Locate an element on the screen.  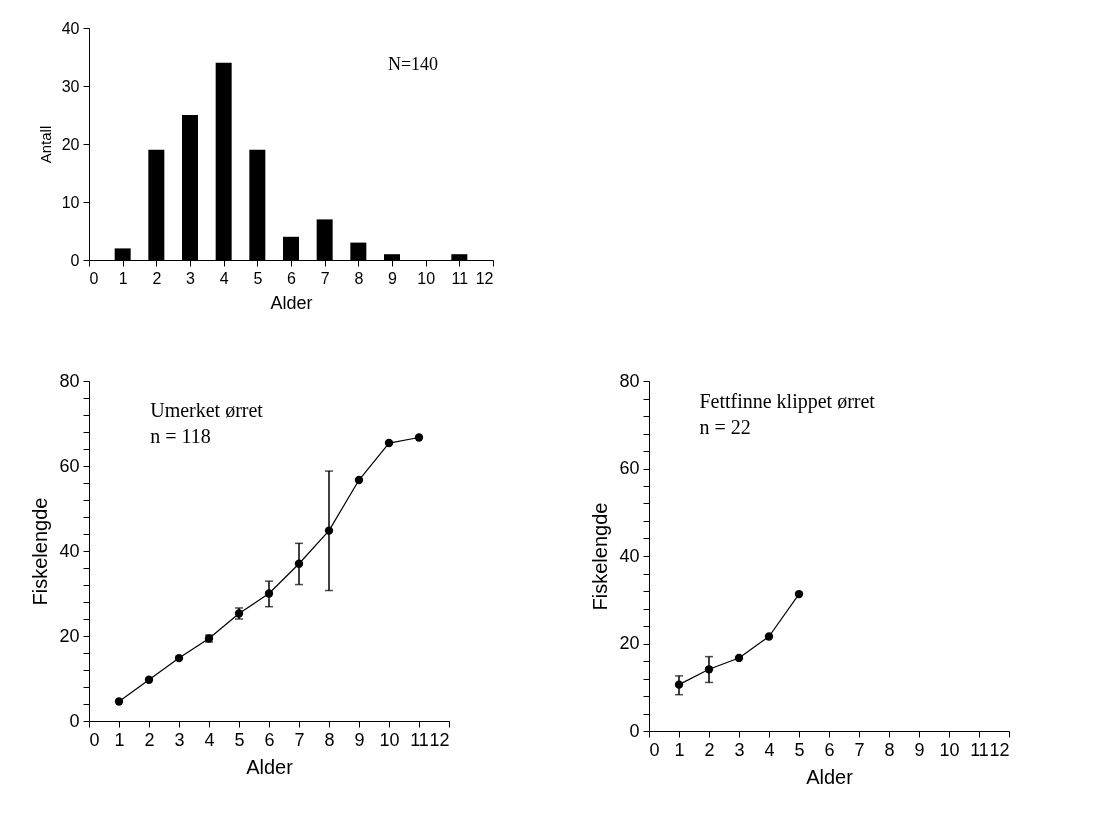
annotation: Umerket ørret is located at coordinates (207, 410).